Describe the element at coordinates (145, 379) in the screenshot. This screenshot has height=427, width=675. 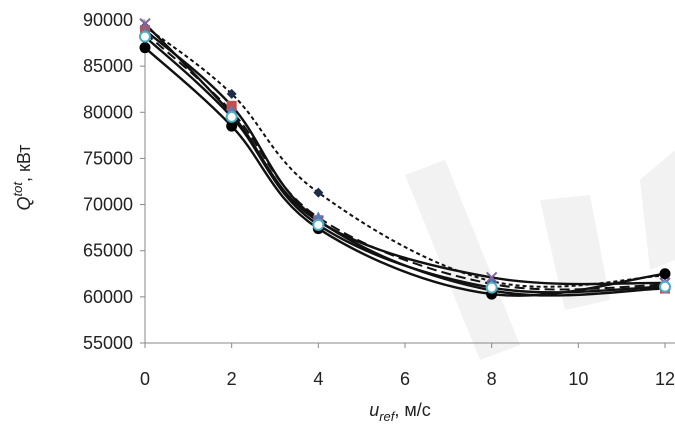
I see `x-tick-label: 0` at that location.